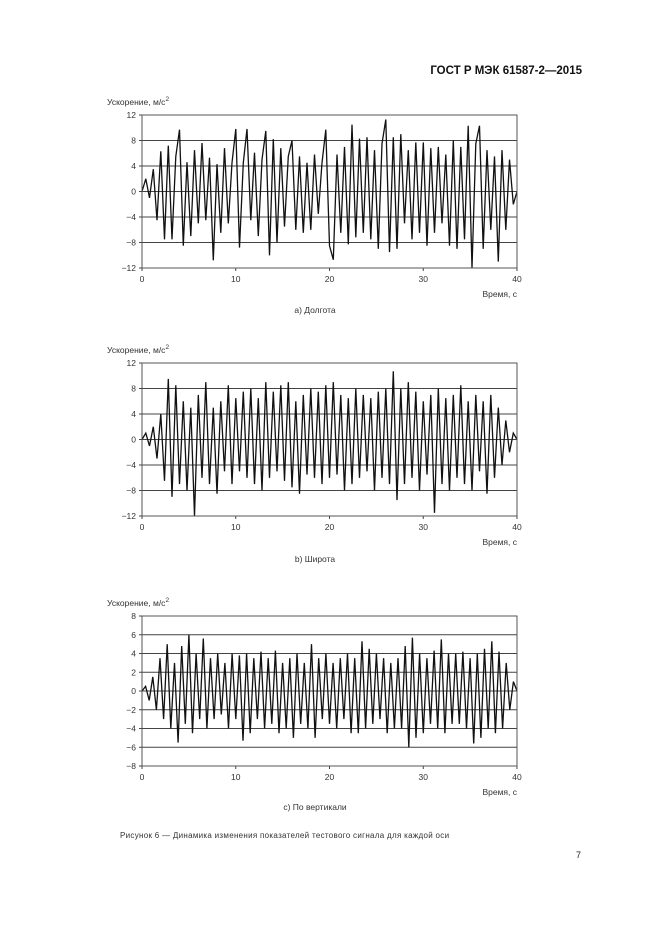 The image size is (661, 936). Describe the element at coordinates (579, 855) in the screenshot. I see `page-number: 7` at that location.